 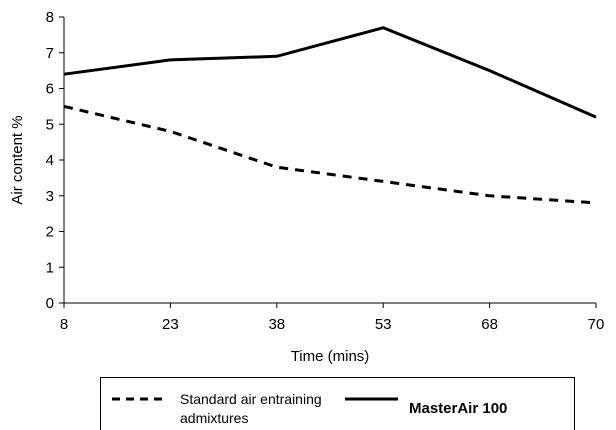 I want to click on legend-box, so click(x=337, y=403).